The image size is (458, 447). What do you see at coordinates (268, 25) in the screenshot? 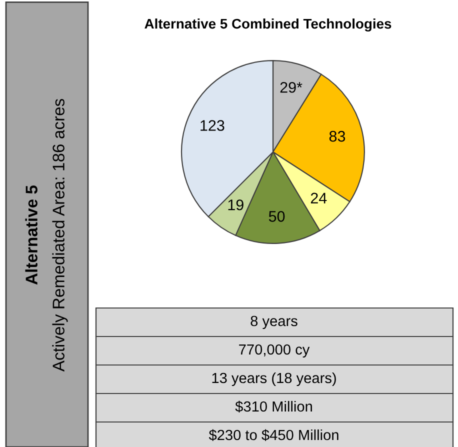
I see `chart-title: Alternative 5 Combined Technologies` at bounding box center [268, 25].